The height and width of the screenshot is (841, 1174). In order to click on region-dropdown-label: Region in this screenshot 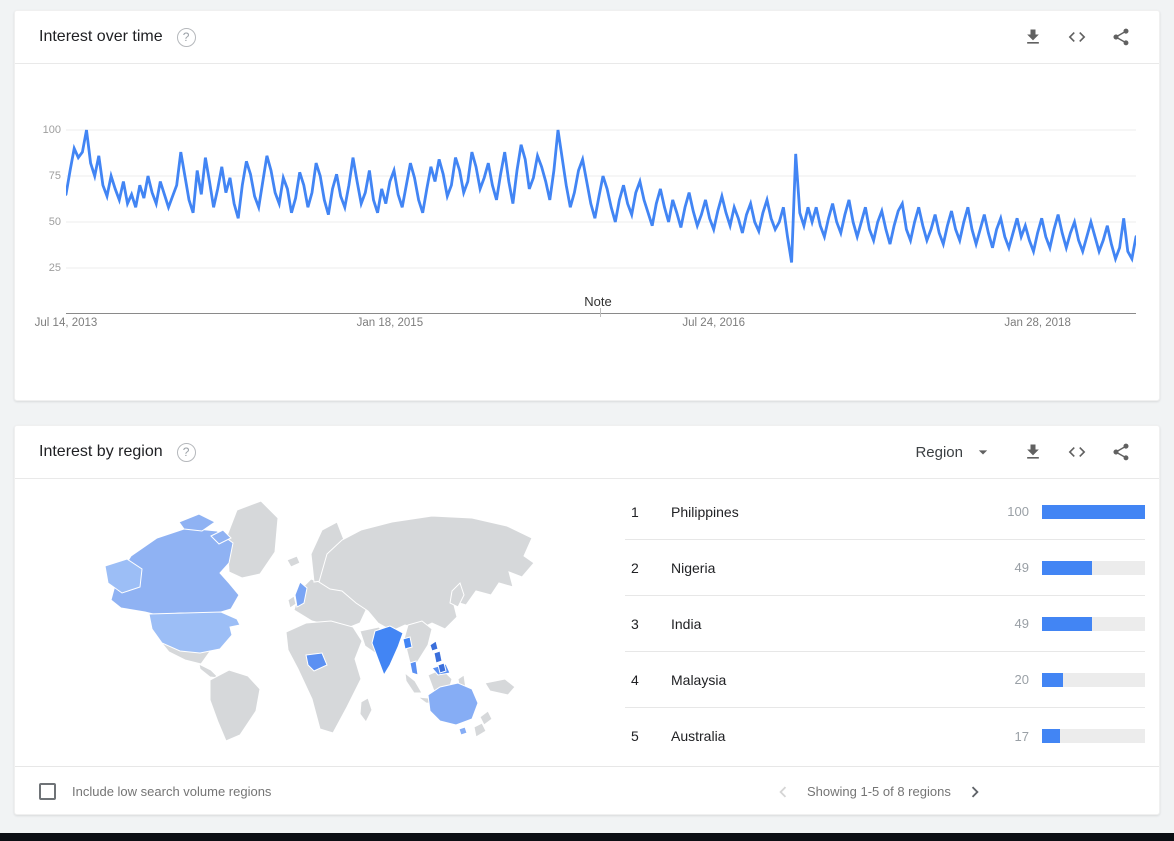, I will do `click(939, 452)`.